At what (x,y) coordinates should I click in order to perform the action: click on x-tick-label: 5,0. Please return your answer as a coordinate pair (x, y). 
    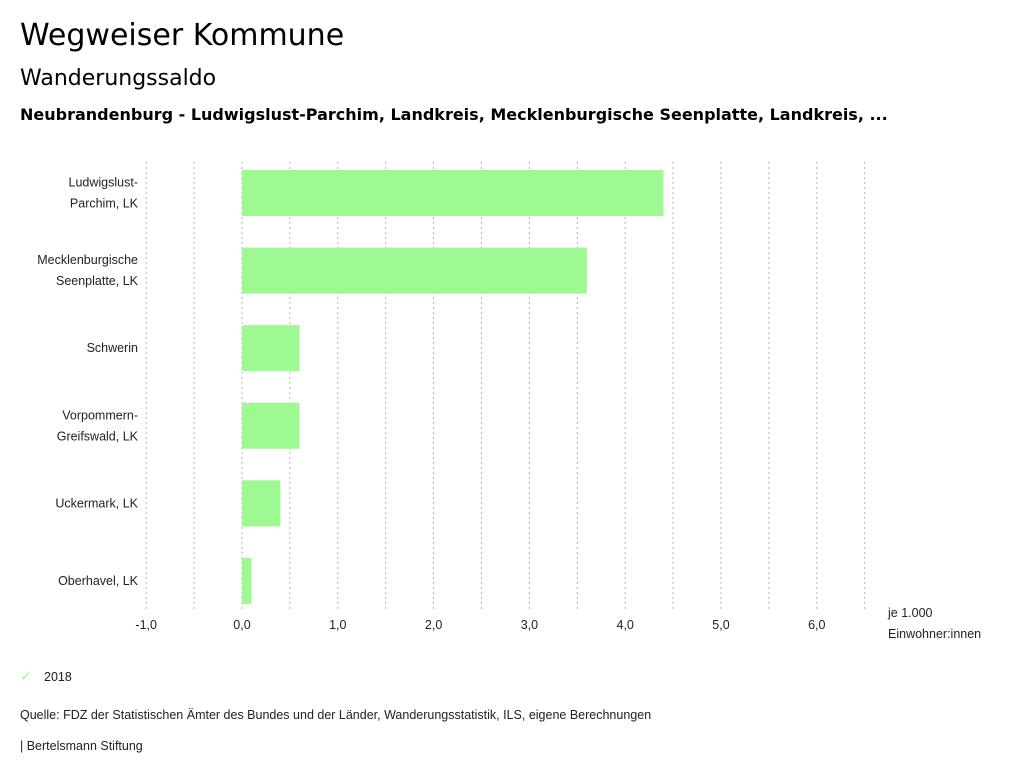
    Looking at the image, I should click on (720, 625).